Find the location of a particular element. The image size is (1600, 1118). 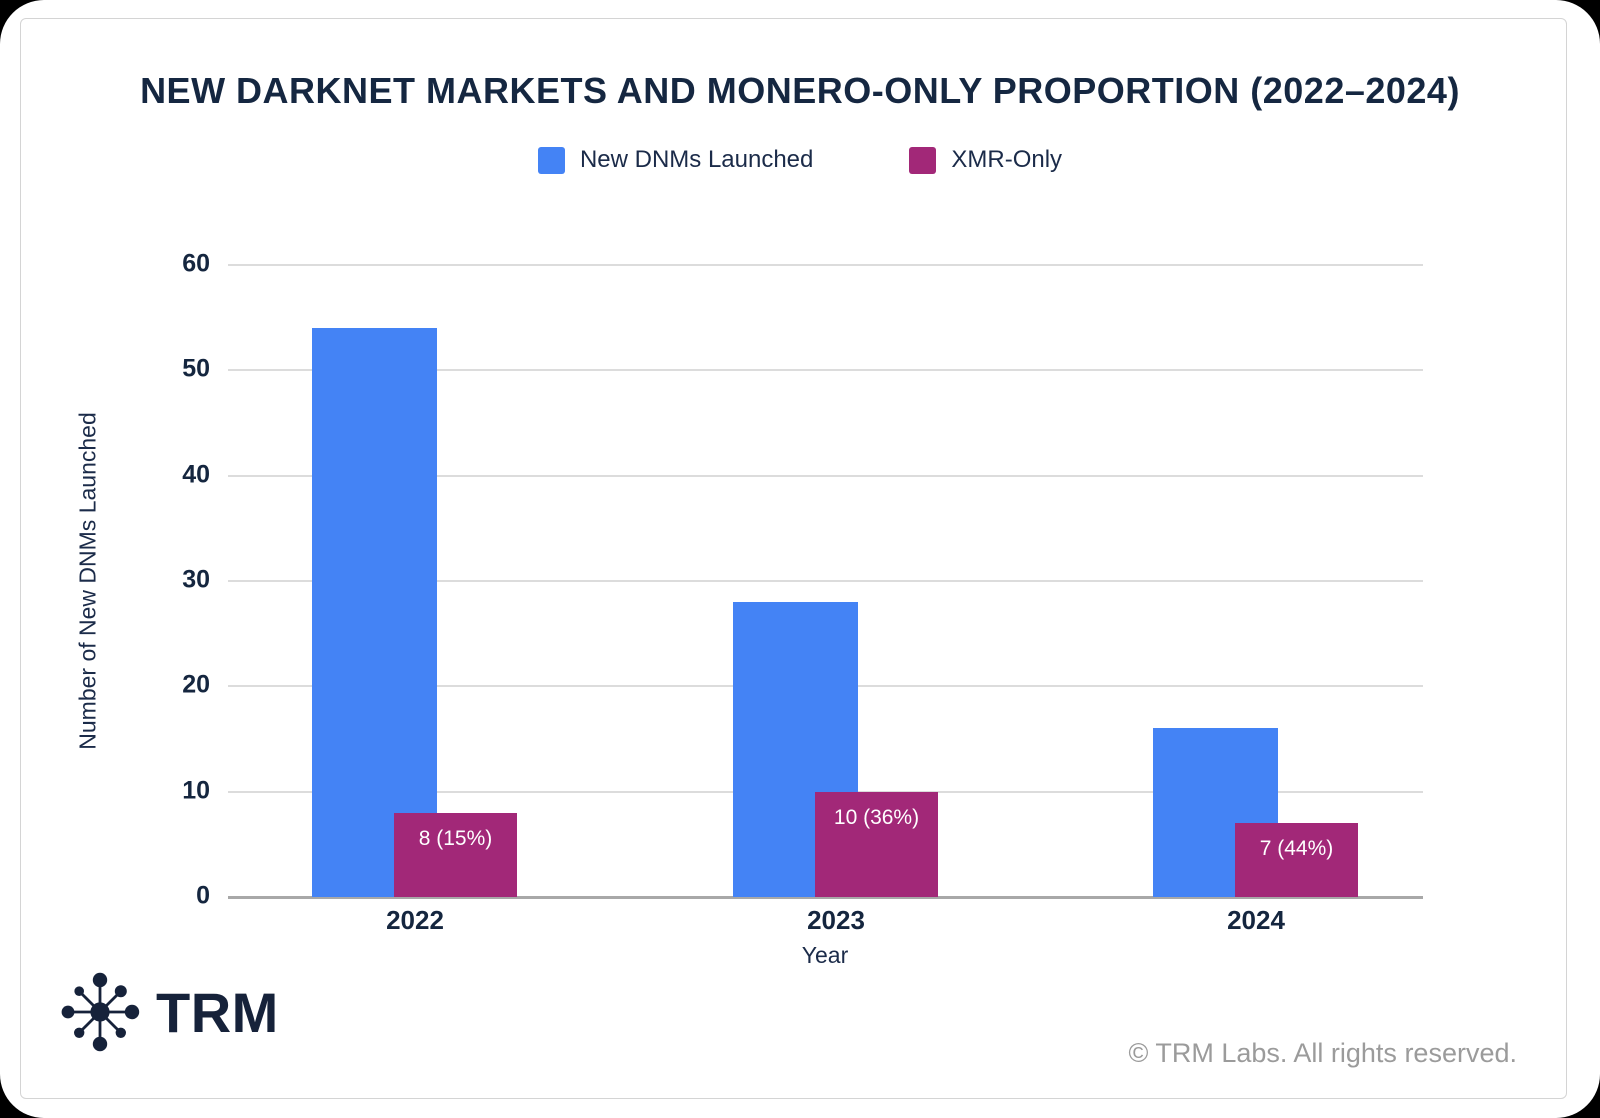

bar-xmr-only-2024 is located at coordinates (1296, 860).